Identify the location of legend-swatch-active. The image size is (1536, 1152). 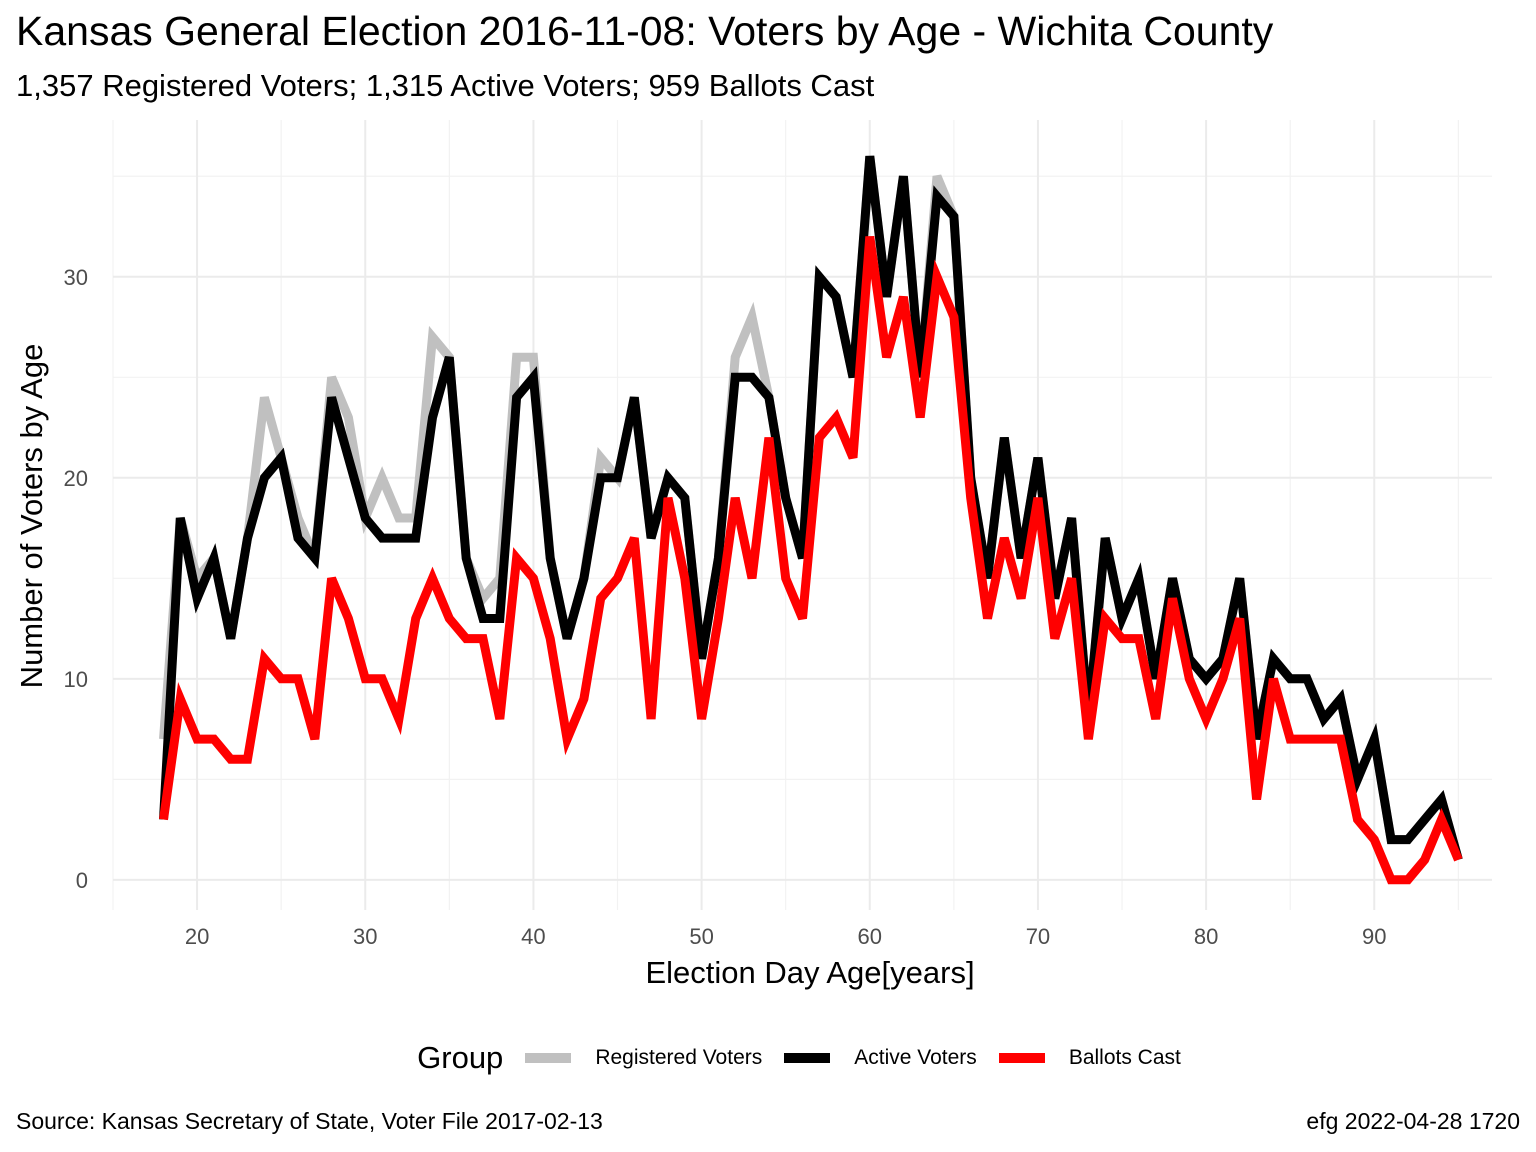
(807, 1058).